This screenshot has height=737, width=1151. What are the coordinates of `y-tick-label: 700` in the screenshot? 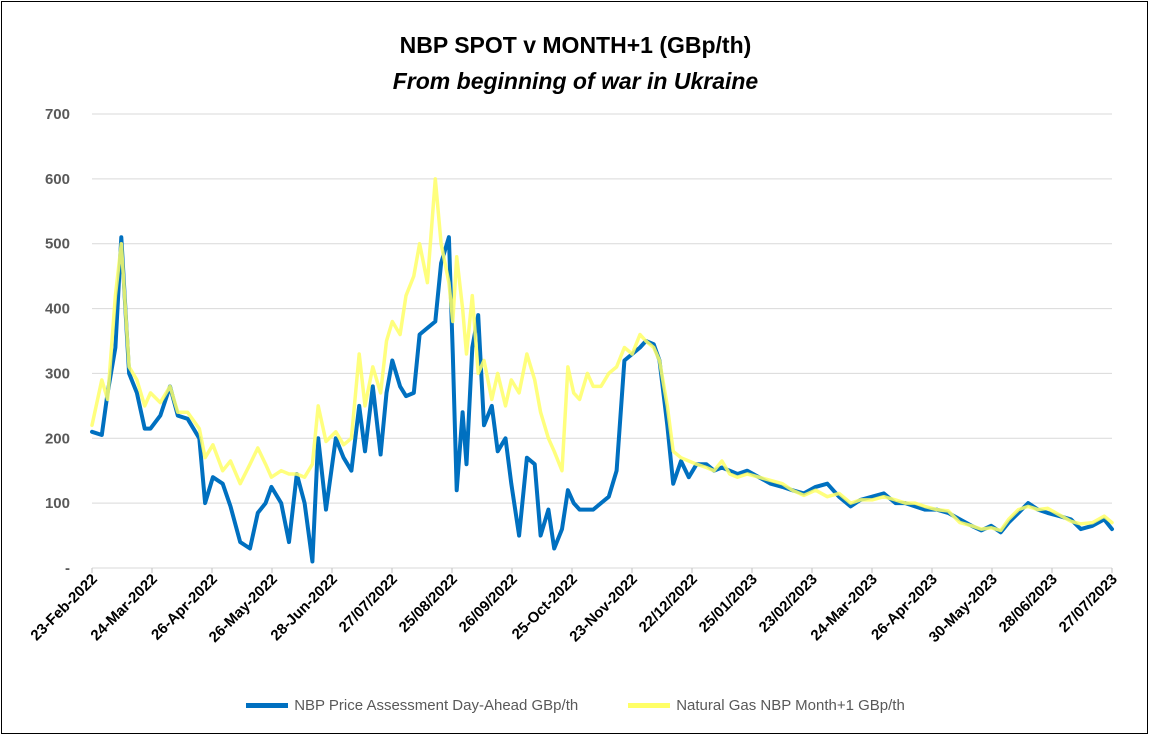 It's located at (57, 114).